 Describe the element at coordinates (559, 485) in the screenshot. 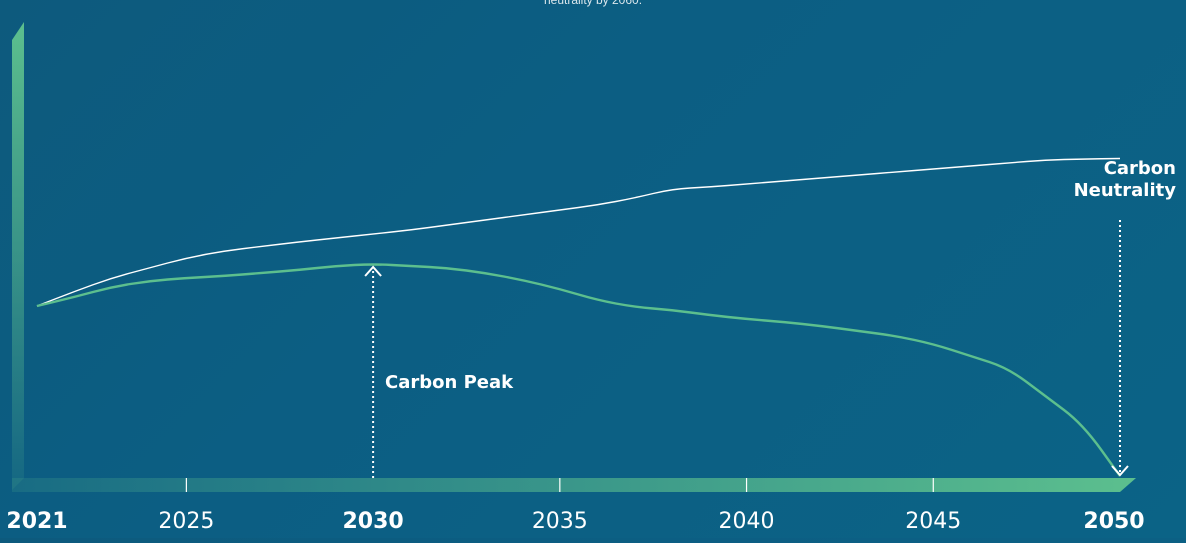

I see `x-axis-ticks` at that location.